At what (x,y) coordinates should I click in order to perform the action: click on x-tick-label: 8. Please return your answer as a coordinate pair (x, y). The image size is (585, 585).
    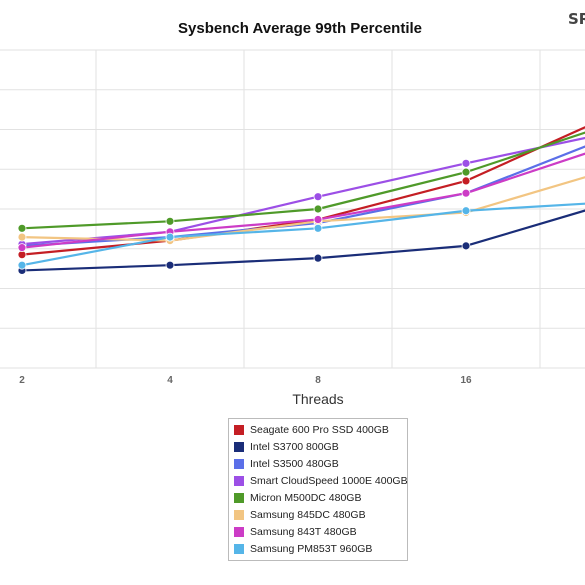
    Looking at the image, I should click on (318, 380).